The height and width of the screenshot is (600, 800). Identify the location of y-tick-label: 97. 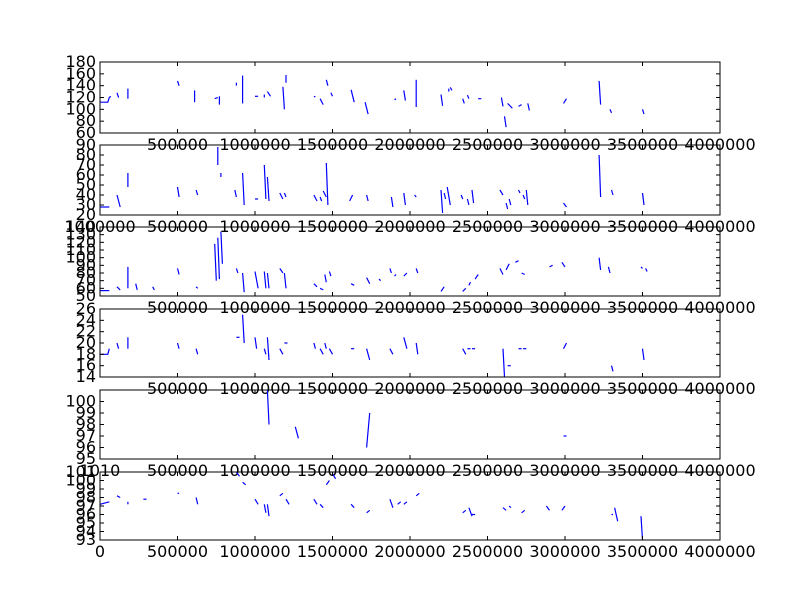
(86, 505).